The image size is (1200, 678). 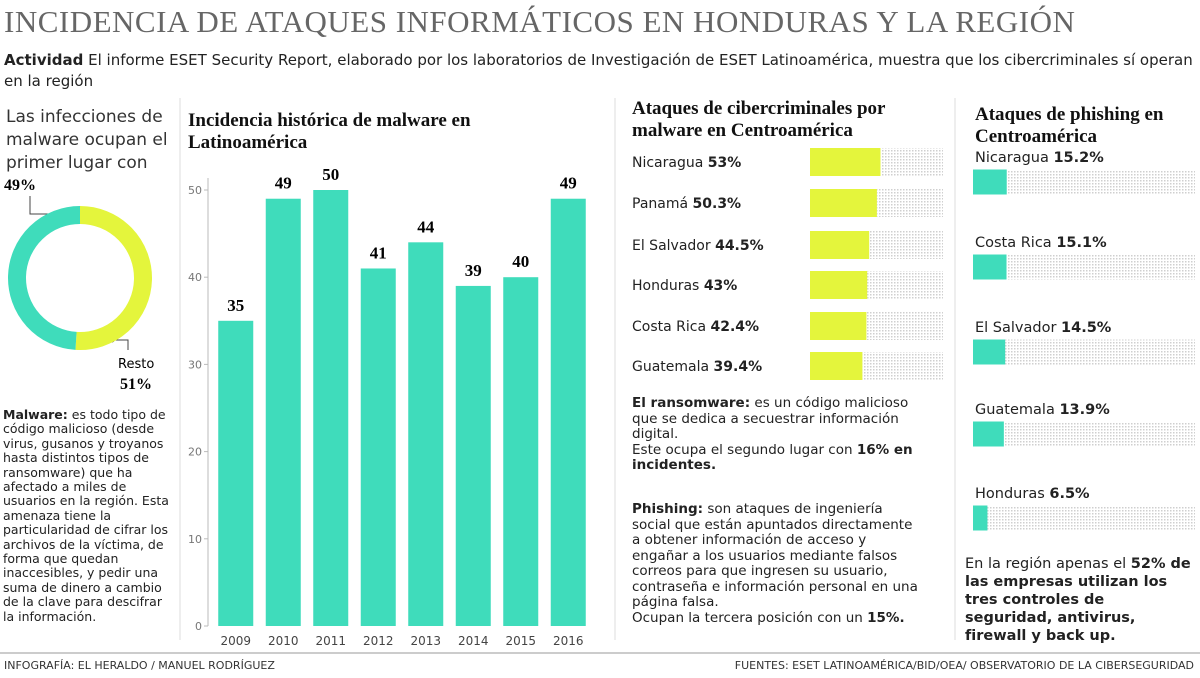 I want to click on value-label: 15.1%, so click(x=1081, y=243).